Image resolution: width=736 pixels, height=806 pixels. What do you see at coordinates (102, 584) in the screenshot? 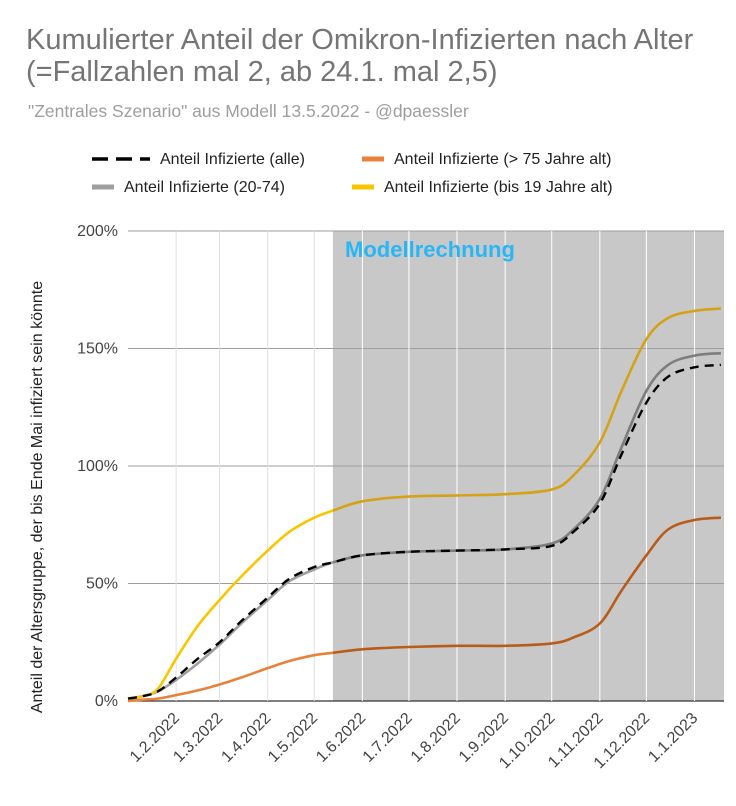
I see `y-tick-label: 50%` at bounding box center [102, 584].